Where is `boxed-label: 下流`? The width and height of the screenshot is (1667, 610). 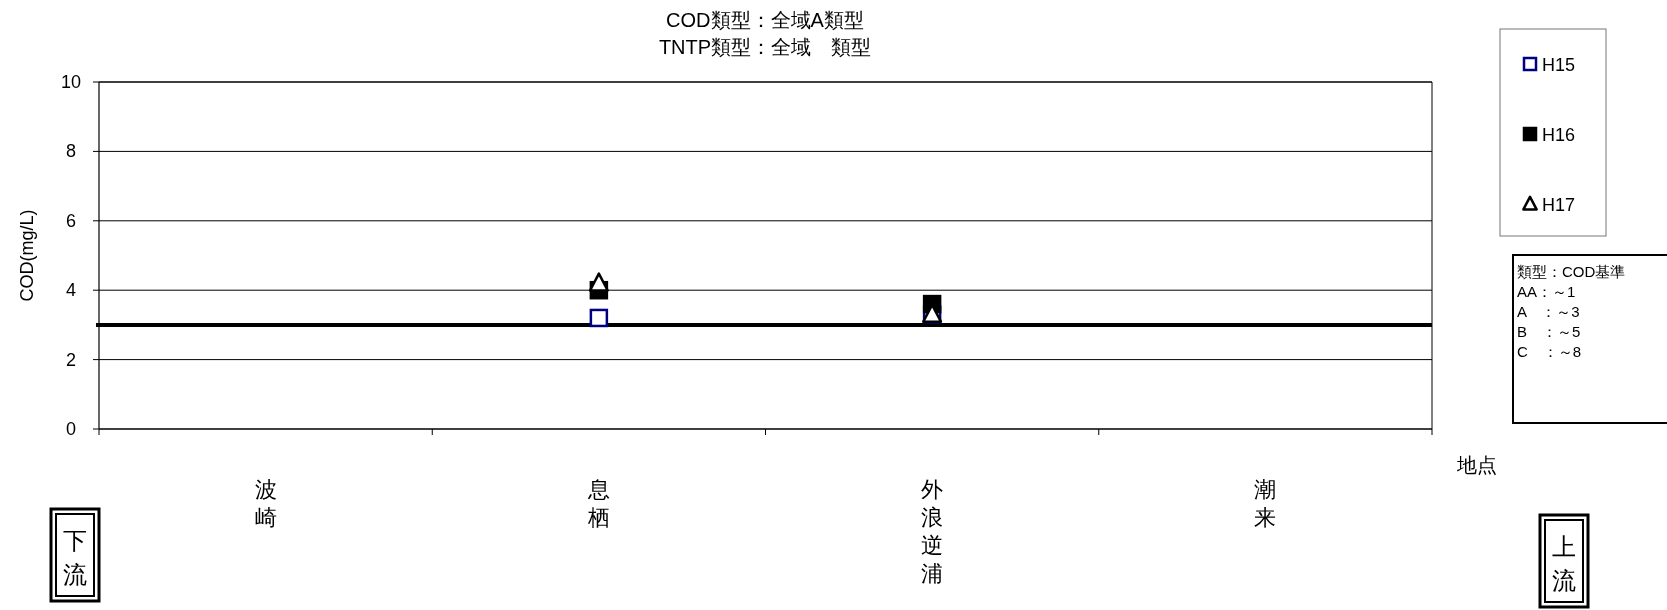
boxed-label: 下流 is located at coordinates (75, 555).